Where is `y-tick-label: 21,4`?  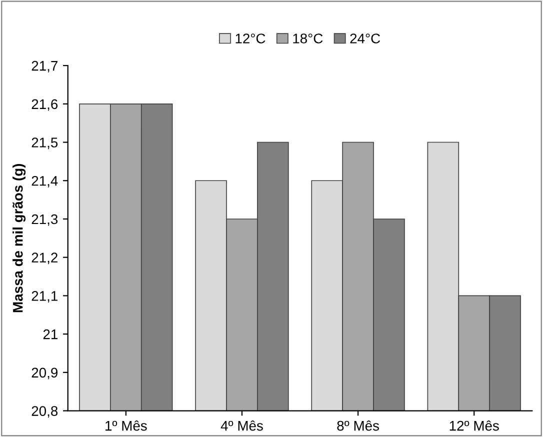 y-tick-label: 21,4 is located at coordinates (45, 182).